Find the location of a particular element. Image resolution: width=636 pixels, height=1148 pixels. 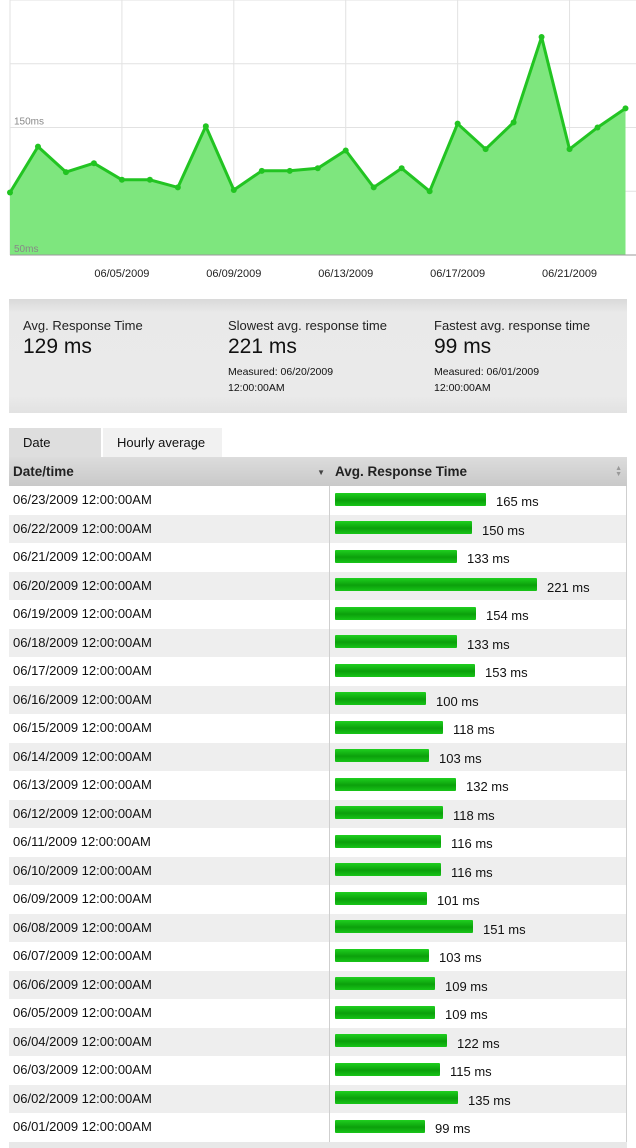

fastest-measured-date: Measured: 06/01/2009 12:00:00AM is located at coordinates (487, 380).